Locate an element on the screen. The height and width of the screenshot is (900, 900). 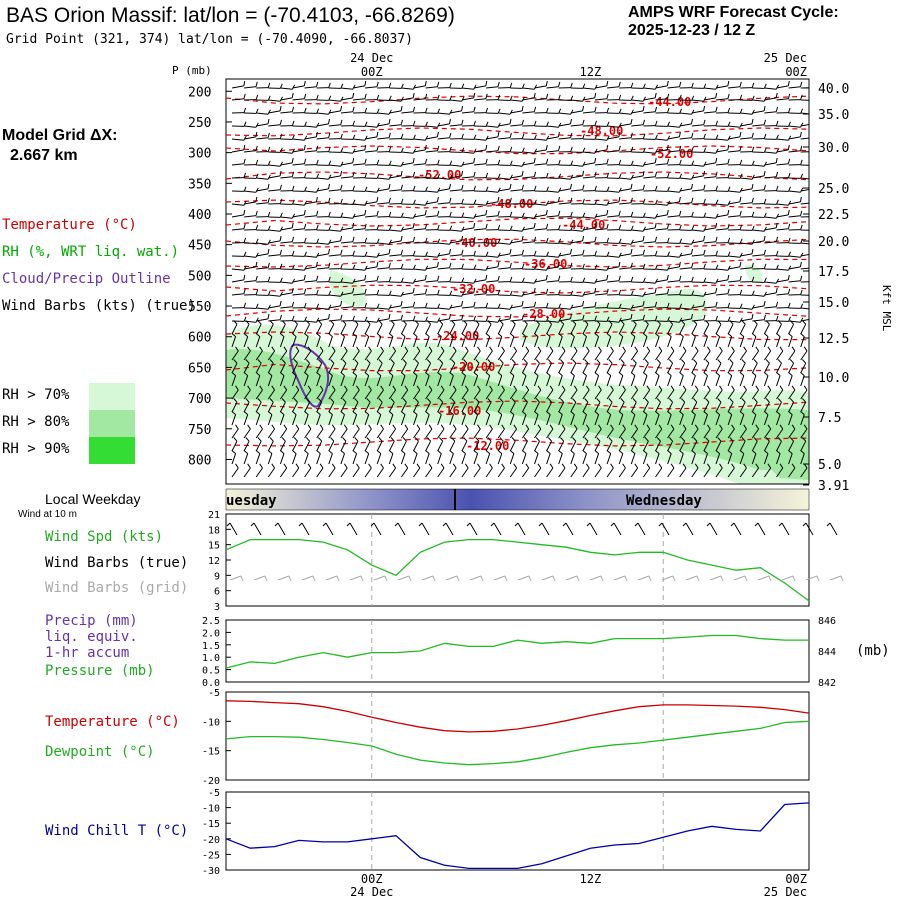
height-tick-label: 20.0 is located at coordinates (833, 242).